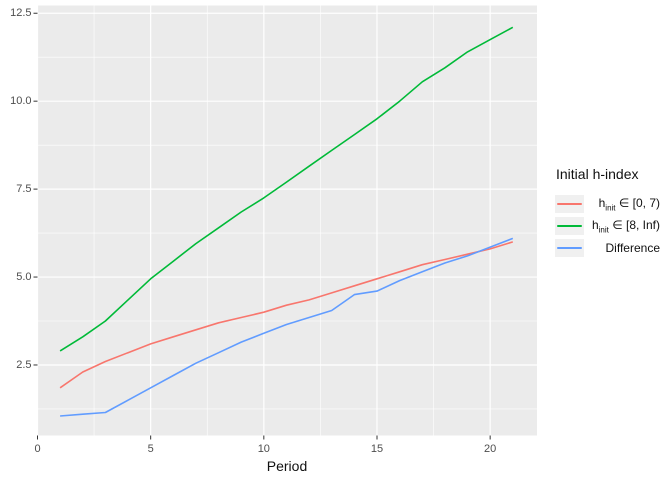 Image resolution: width=672 pixels, height=480 pixels. I want to click on legend-item-label: Difference, so click(632, 248).